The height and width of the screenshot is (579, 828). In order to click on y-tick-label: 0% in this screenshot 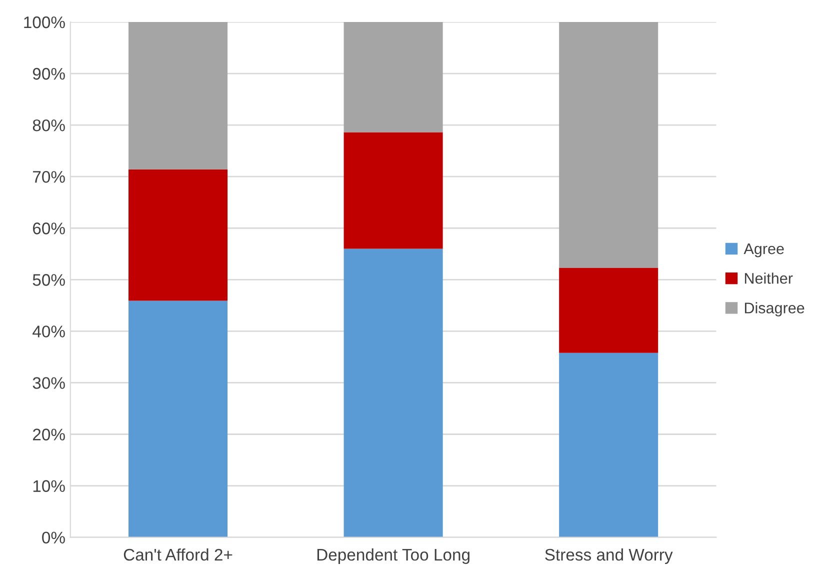, I will do `click(53, 538)`.